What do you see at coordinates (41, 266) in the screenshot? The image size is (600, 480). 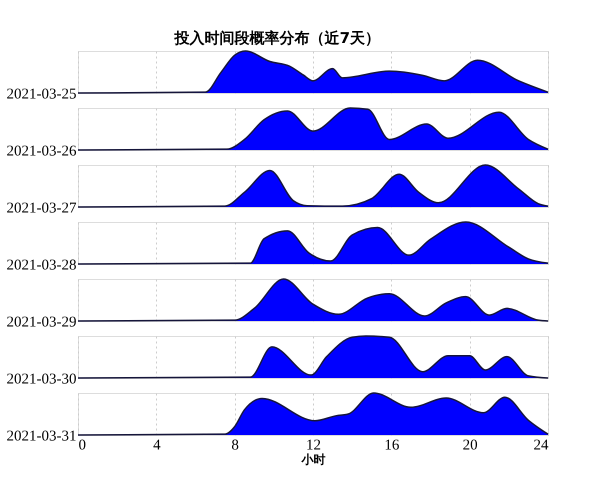 I see `y-axis-title: 2021-03-28` at bounding box center [41, 266].